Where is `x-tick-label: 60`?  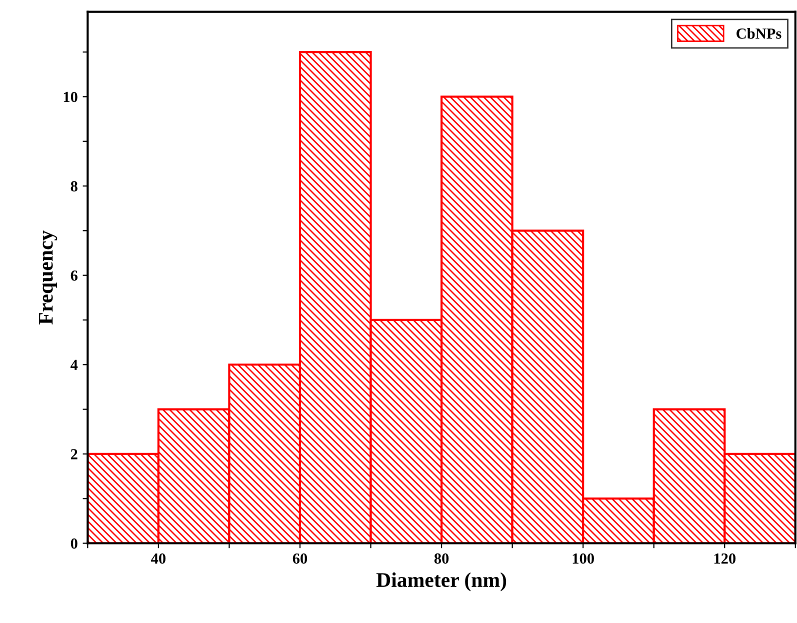 x-tick-label: 60 is located at coordinates (300, 558).